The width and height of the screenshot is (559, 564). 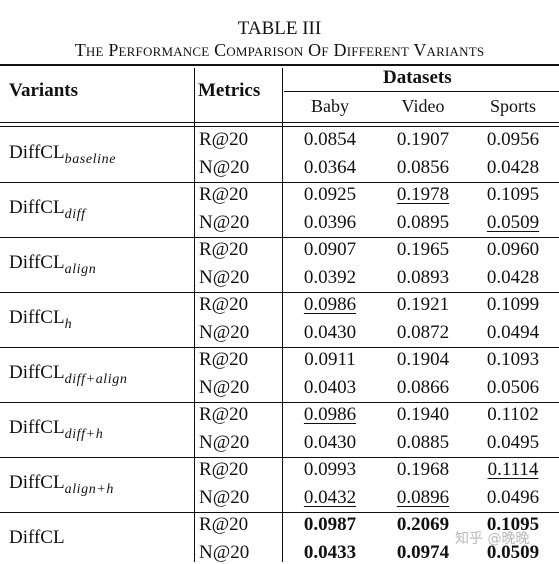 What do you see at coordinates (279, 126) in the screenshot?
I see `header-bottom-rule` at bounding box center [279, 126].